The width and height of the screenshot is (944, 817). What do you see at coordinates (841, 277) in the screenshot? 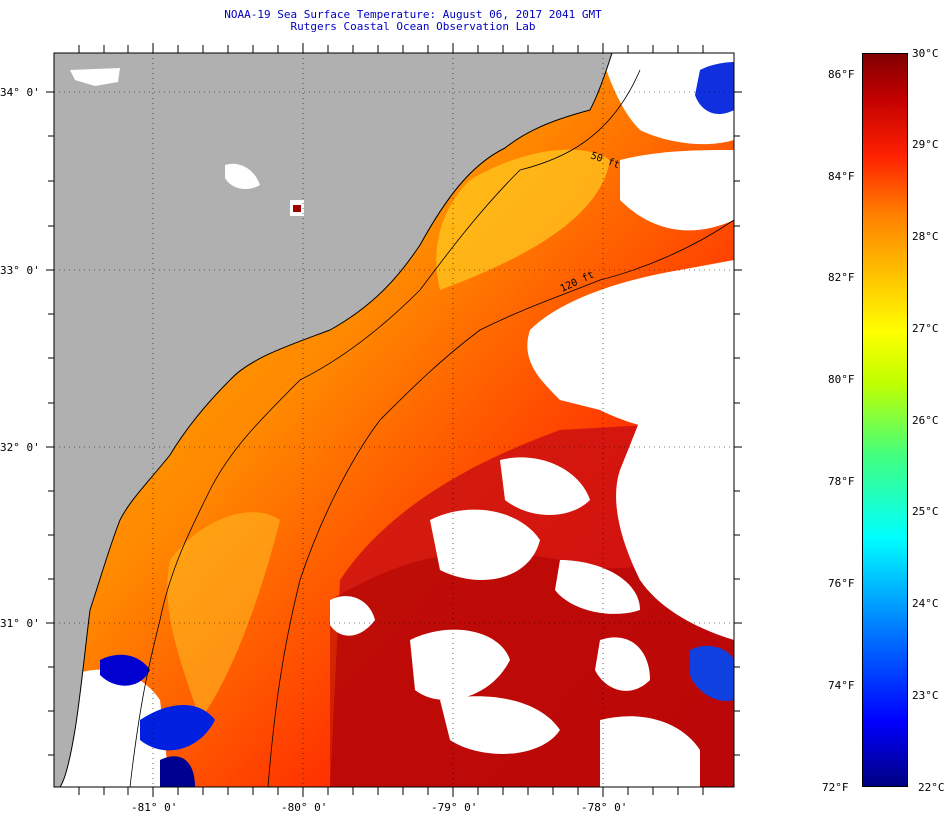
I see `legend-f-82: 82°F` at bounding box center [841, 277].